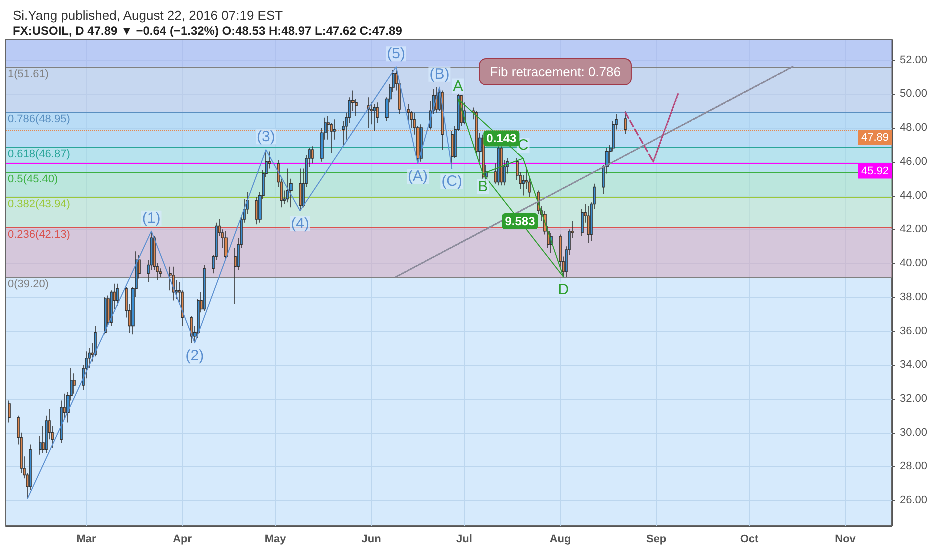 This screenshot has width=932, height=550. I want to click on ref-line-label: 0(39.20), so click(28, 284).